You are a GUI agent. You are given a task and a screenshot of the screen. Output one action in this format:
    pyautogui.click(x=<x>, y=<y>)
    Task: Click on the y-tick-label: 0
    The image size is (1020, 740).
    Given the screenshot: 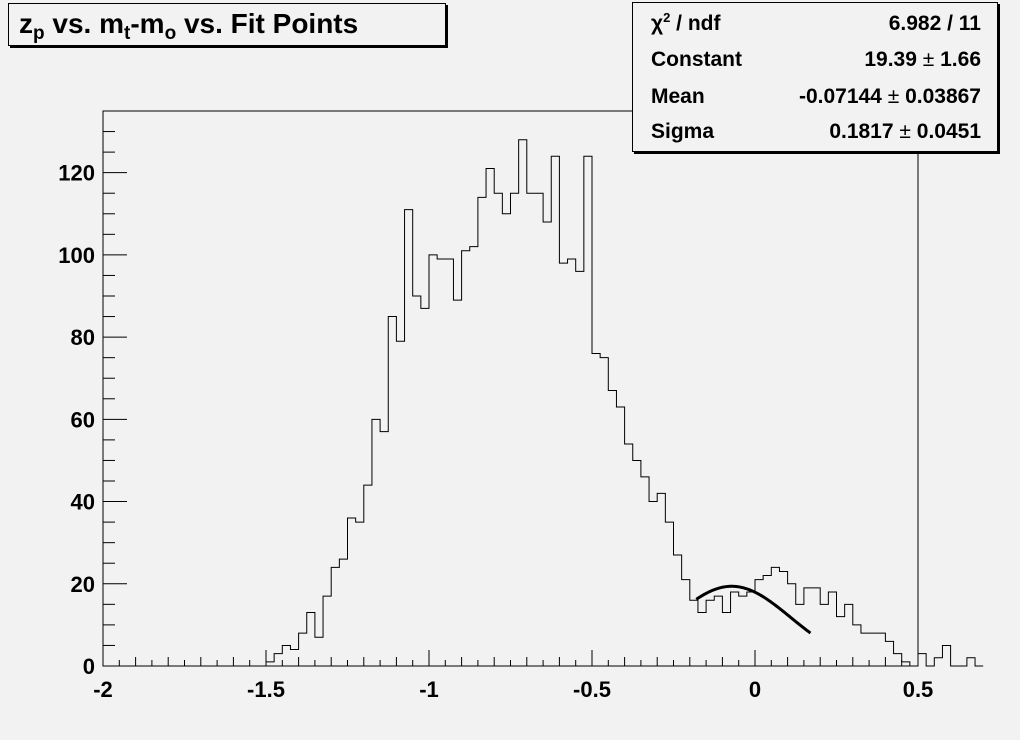 What is the action you would take?
    pyautogui.click(x=89, y=666)
    